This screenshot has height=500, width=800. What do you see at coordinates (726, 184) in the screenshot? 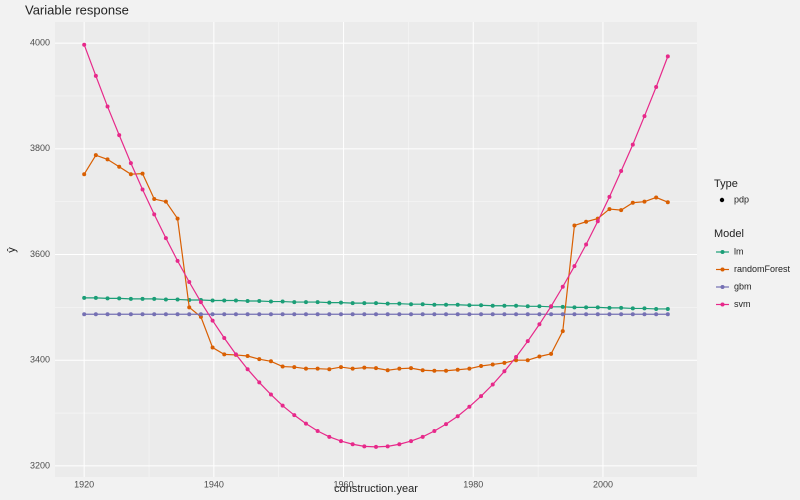
I see `legend-title: Type` at bounding box center [726, 184].